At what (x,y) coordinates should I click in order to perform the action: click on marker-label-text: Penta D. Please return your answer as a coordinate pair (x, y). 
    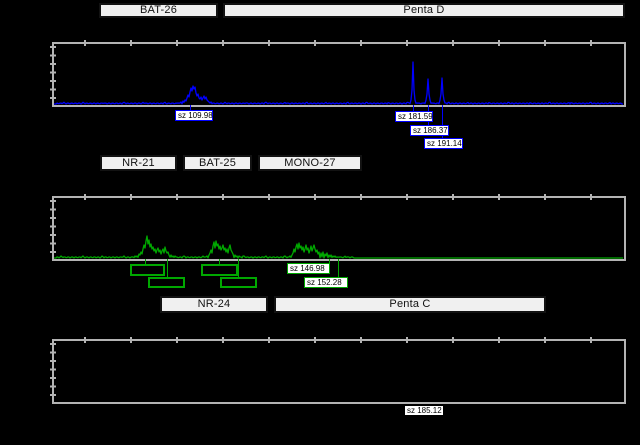
    Looking at the image, I should click on (424, 10).